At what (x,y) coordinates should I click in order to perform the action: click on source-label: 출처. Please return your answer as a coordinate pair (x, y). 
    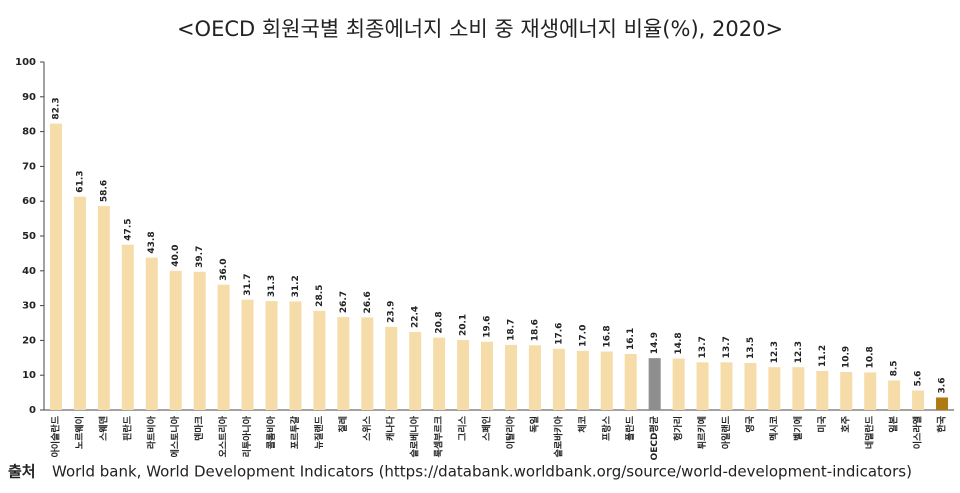
    Looking at the image, I should click on (22, 472).